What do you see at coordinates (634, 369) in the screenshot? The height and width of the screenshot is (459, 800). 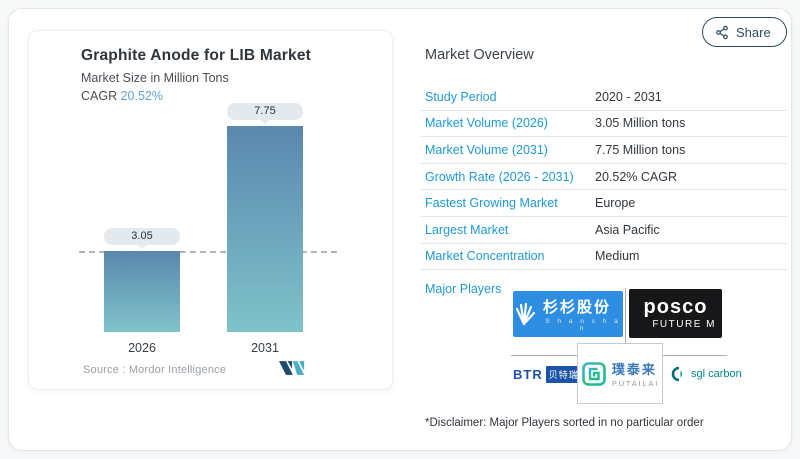 I see `putailai-cn-text: 璞泰来` at bounding box center [634, 369].